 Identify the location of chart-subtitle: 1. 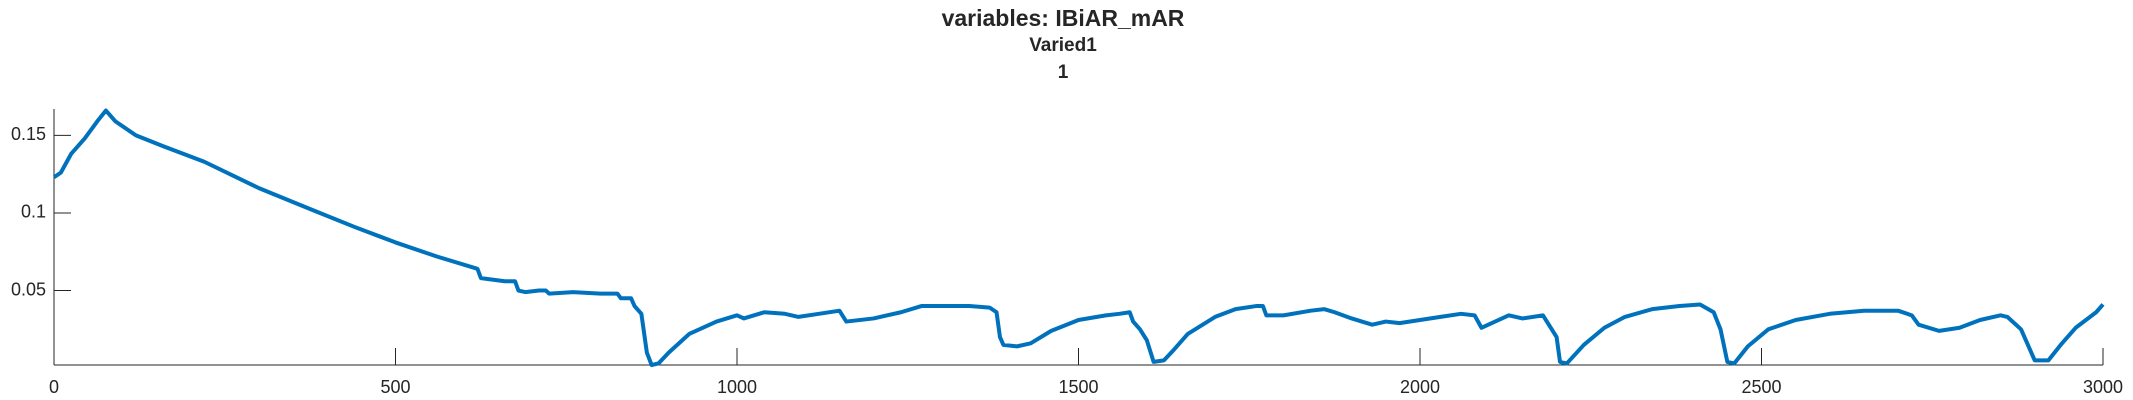
(1063, 72).